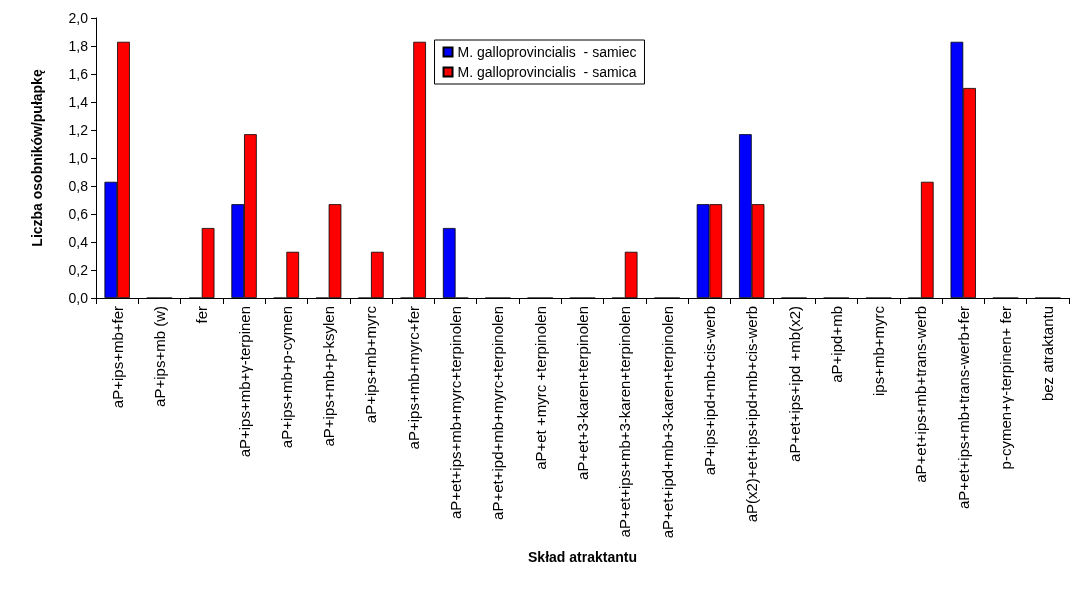 The width and height of the screenshot is (1079, 615). I want to click on legend-label: M. galloprovincialis - samiec, so click(547, 52).